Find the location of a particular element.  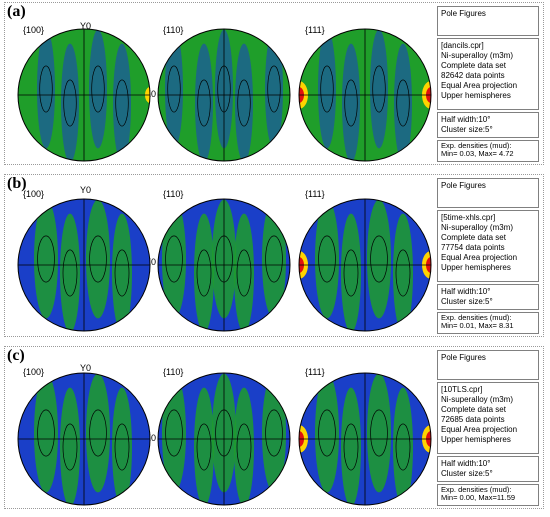

panel-label: (c) is located at coordinates (16, 355).